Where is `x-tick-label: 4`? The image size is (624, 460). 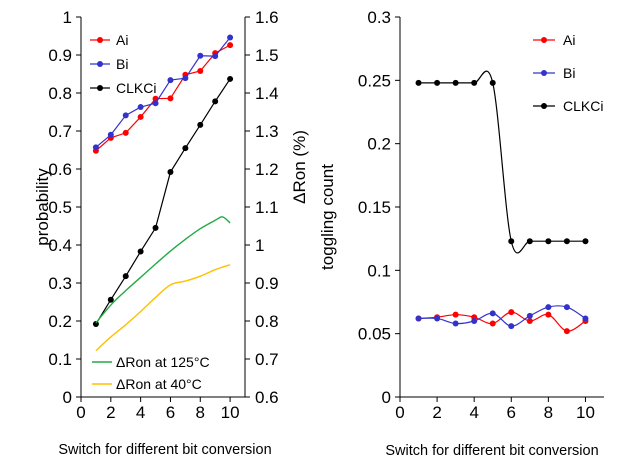
x-tick-label: 4 is located at coordinates (140, 412).